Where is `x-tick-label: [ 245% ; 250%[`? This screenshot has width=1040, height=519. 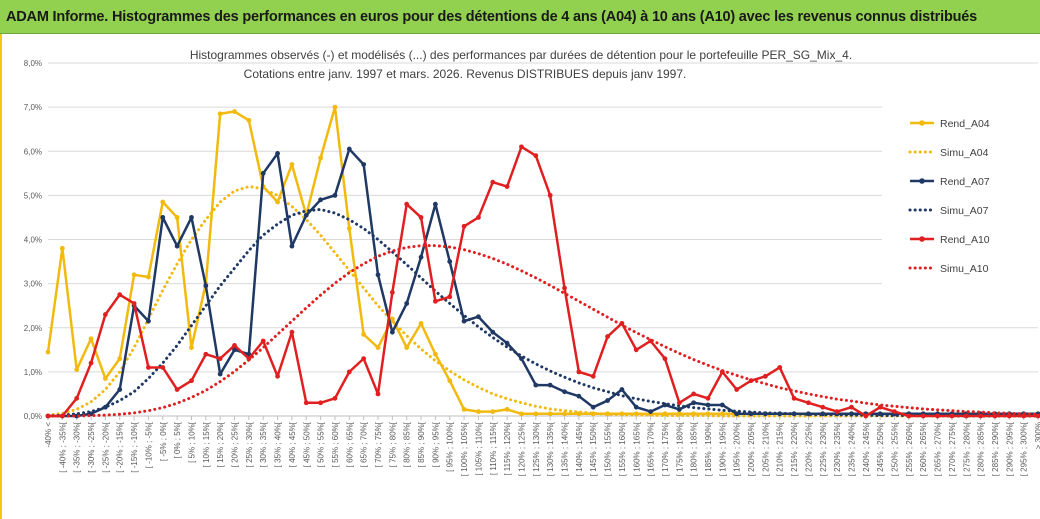 x-tick-label: [ 245% ; 250%[ is located at coordinates (880, 448).